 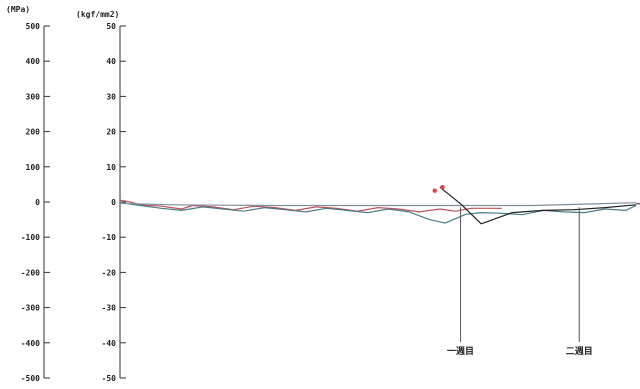 What do you see at coordinates (30, 343) in the screenshot?
I see `mpa-tick-label: -400` at bounding box center [30, 343].